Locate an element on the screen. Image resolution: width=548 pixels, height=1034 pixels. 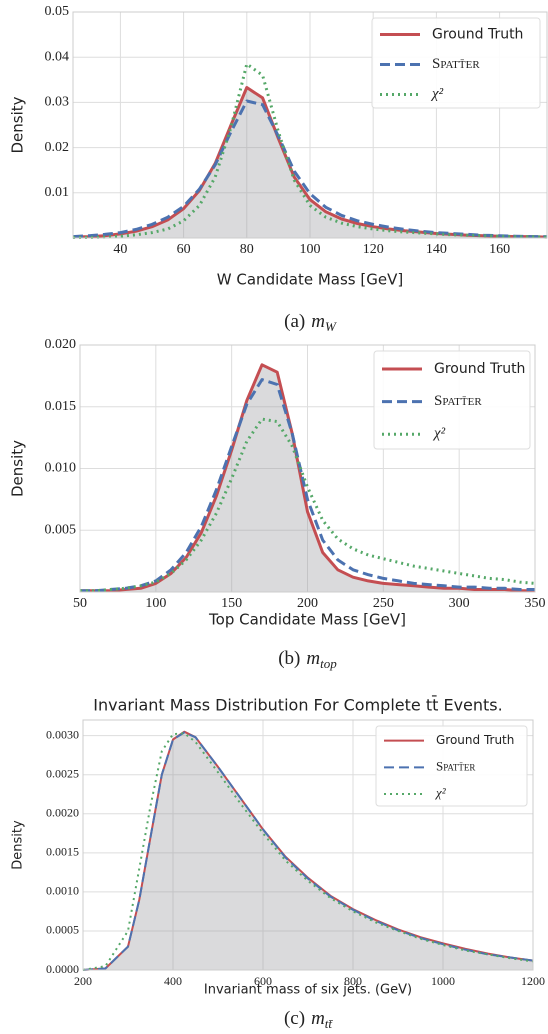
caption-label: (a) is located at coordinates (294, 321).